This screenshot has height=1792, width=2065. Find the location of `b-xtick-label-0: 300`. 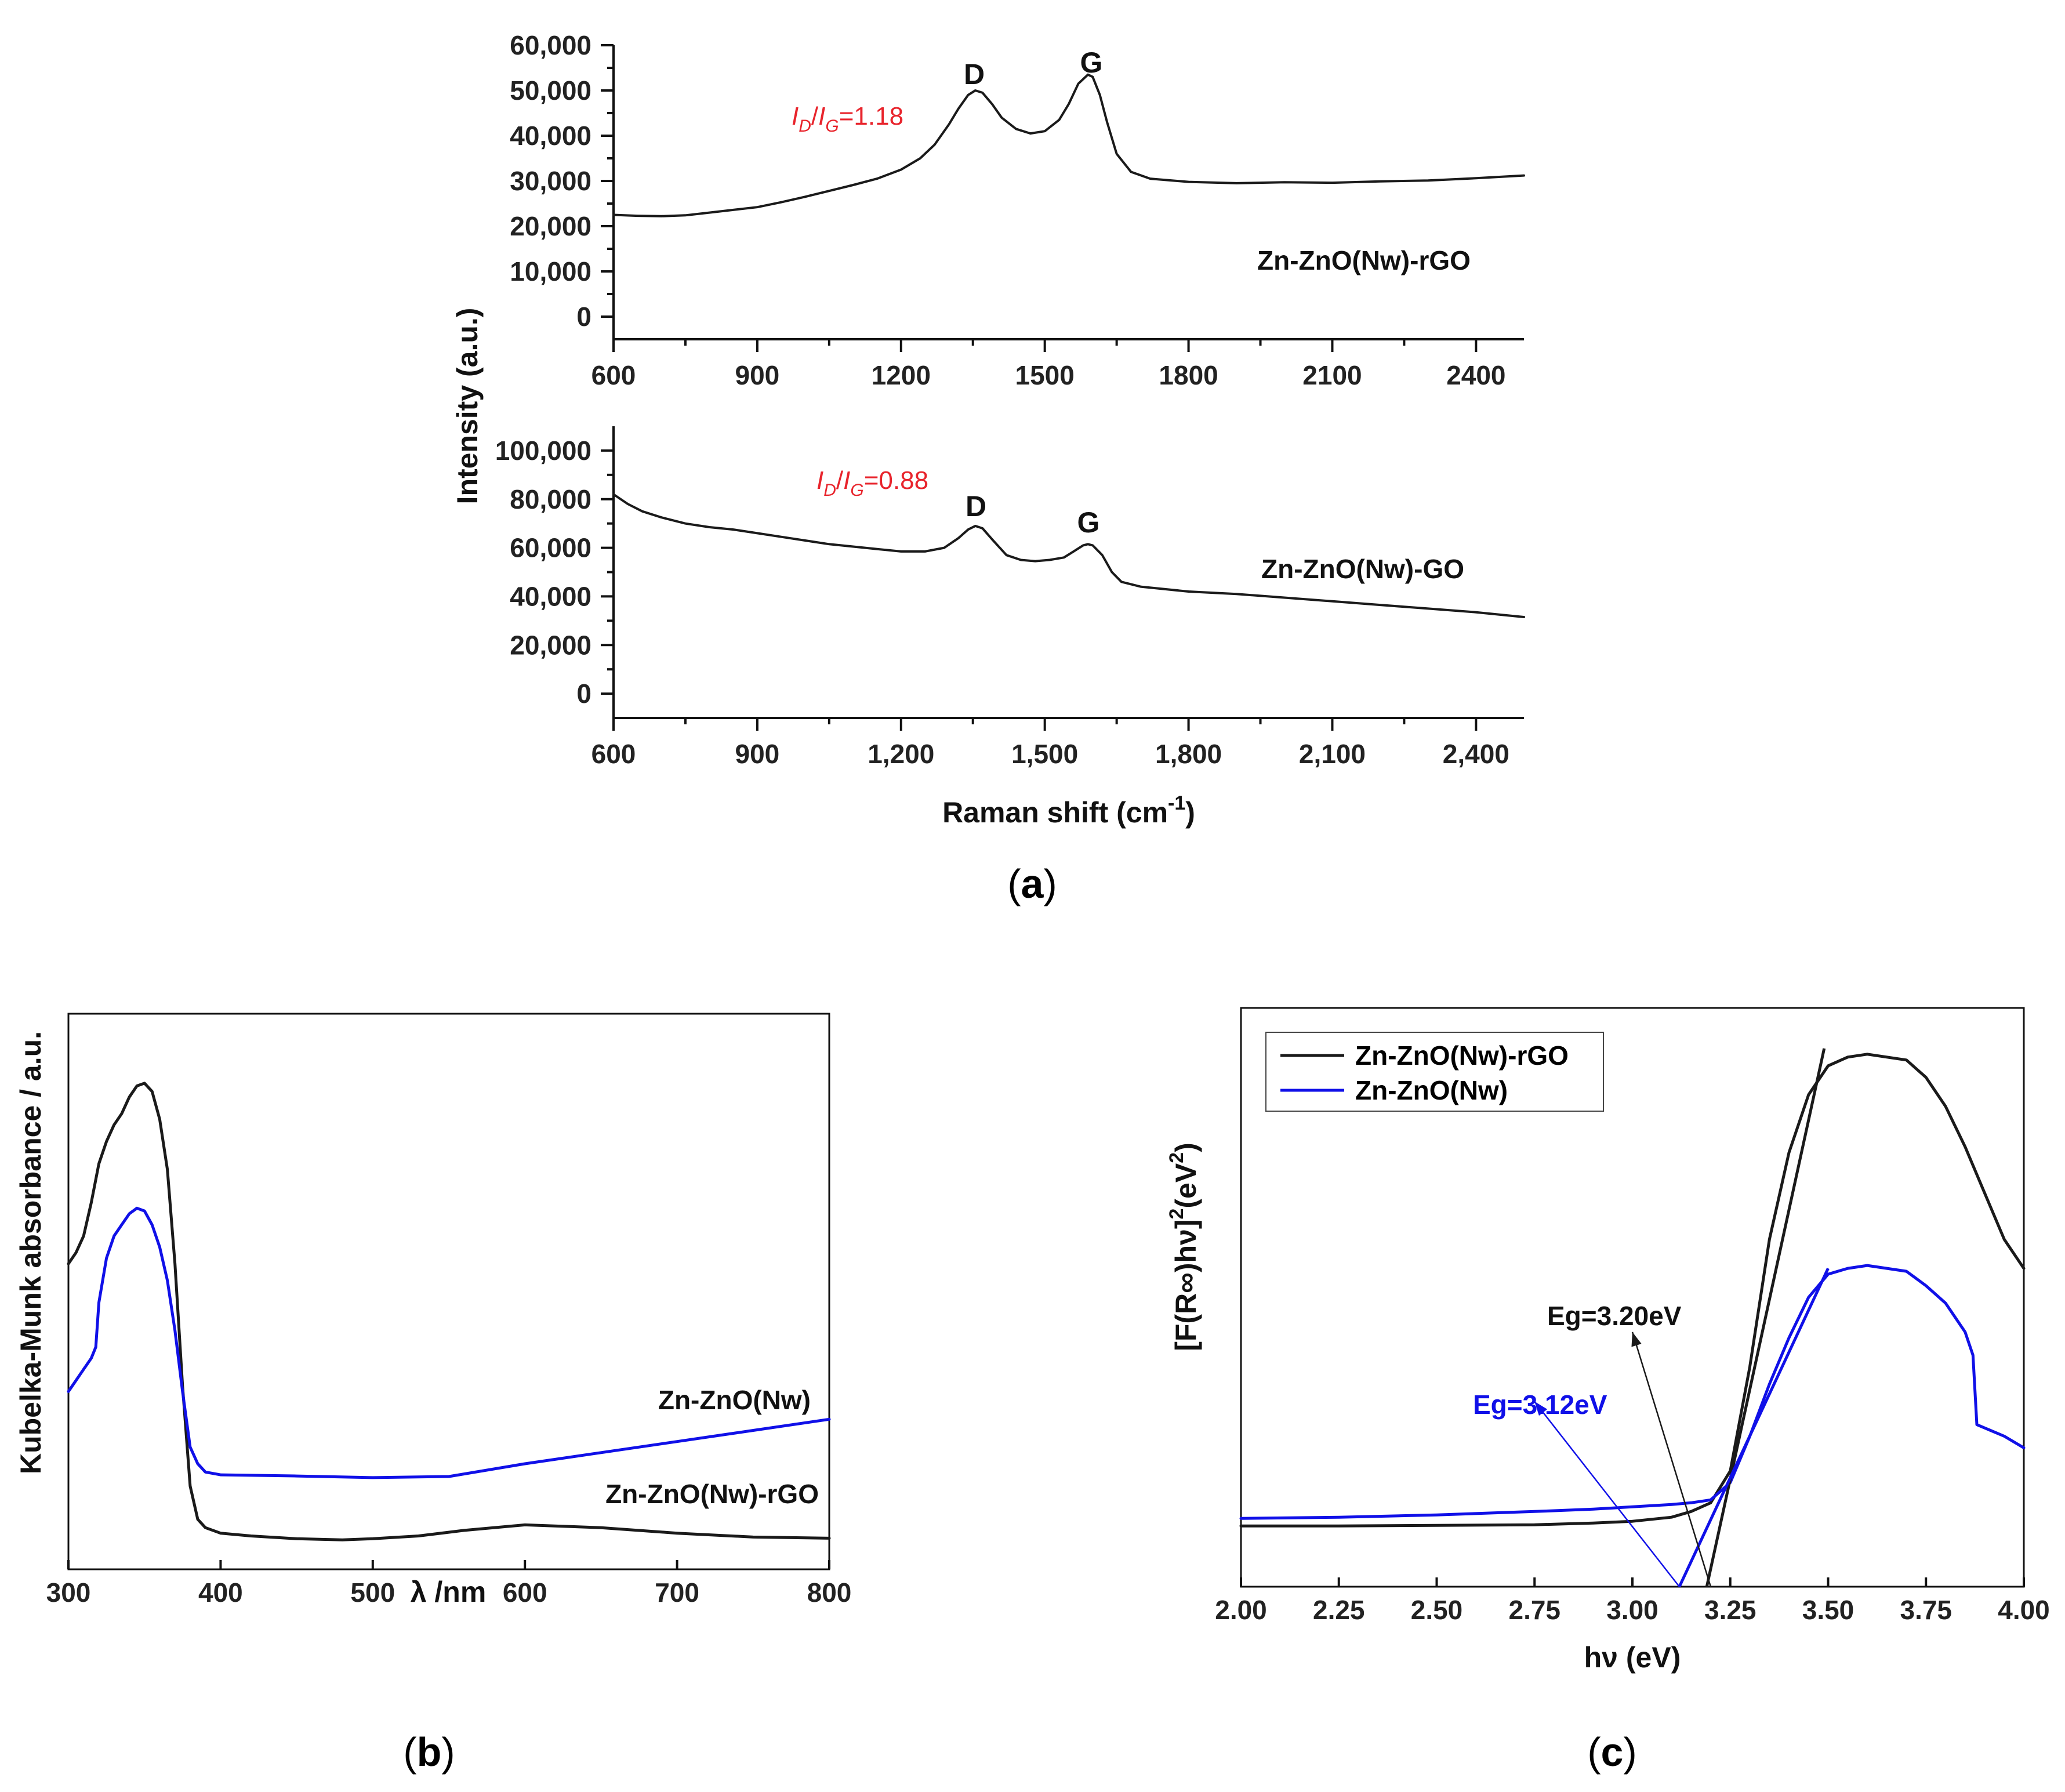

b-xtick-label-0: 300 is located at coordinates (68, 1592).